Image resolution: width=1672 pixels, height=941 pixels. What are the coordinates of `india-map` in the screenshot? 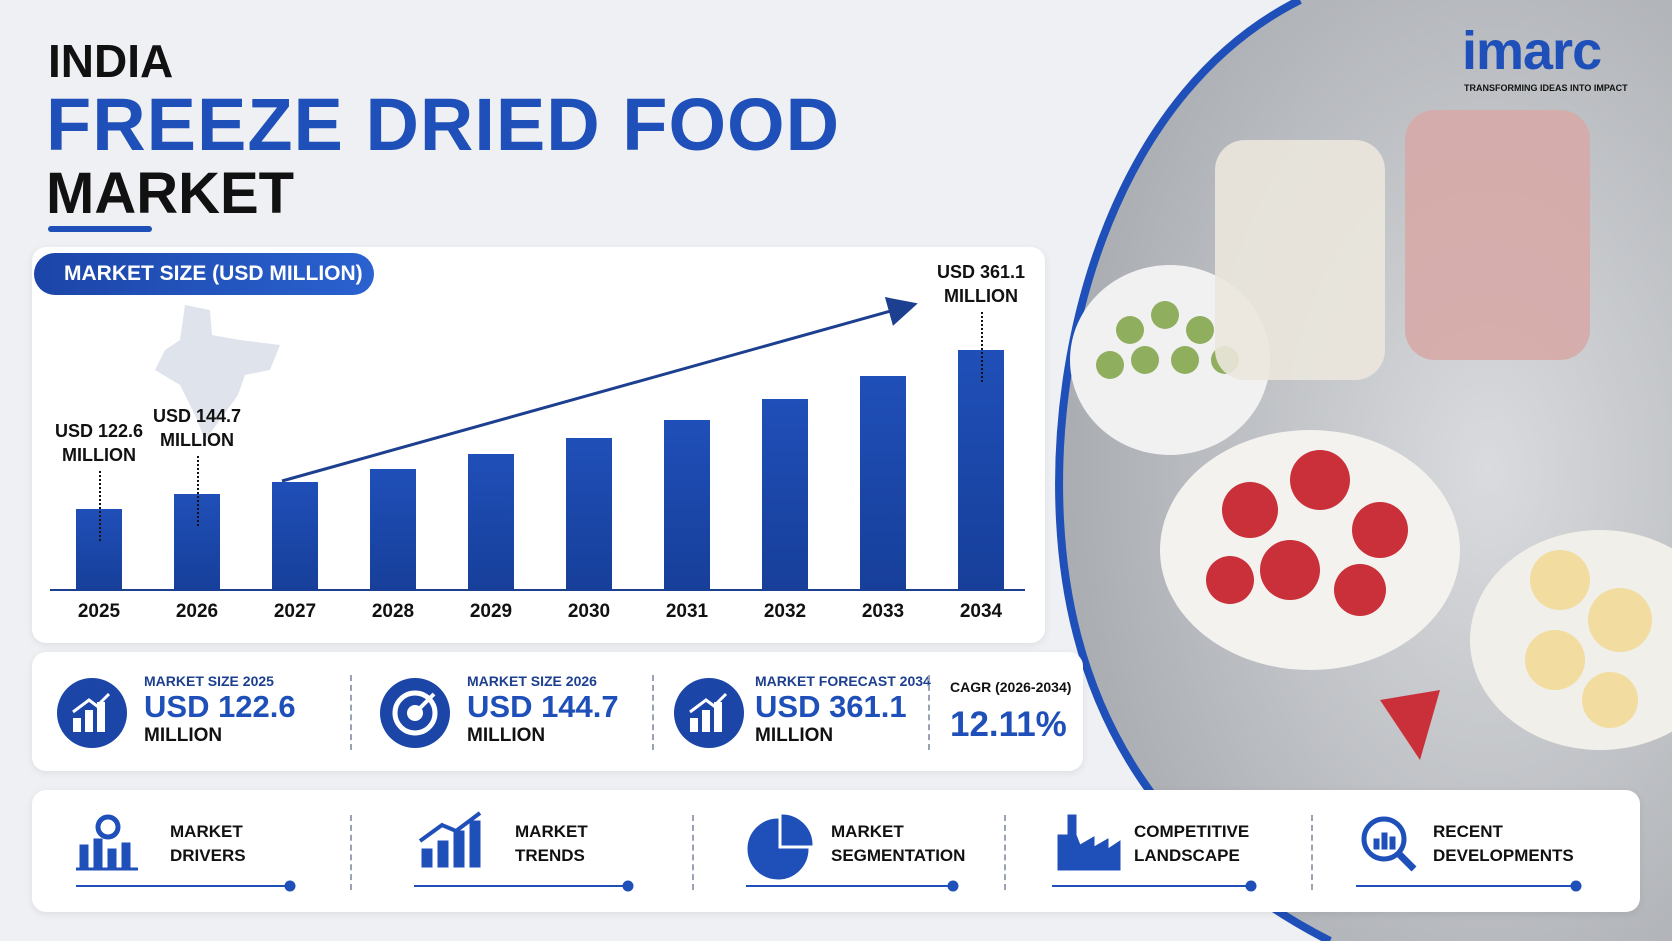 It's located at (217, 372).